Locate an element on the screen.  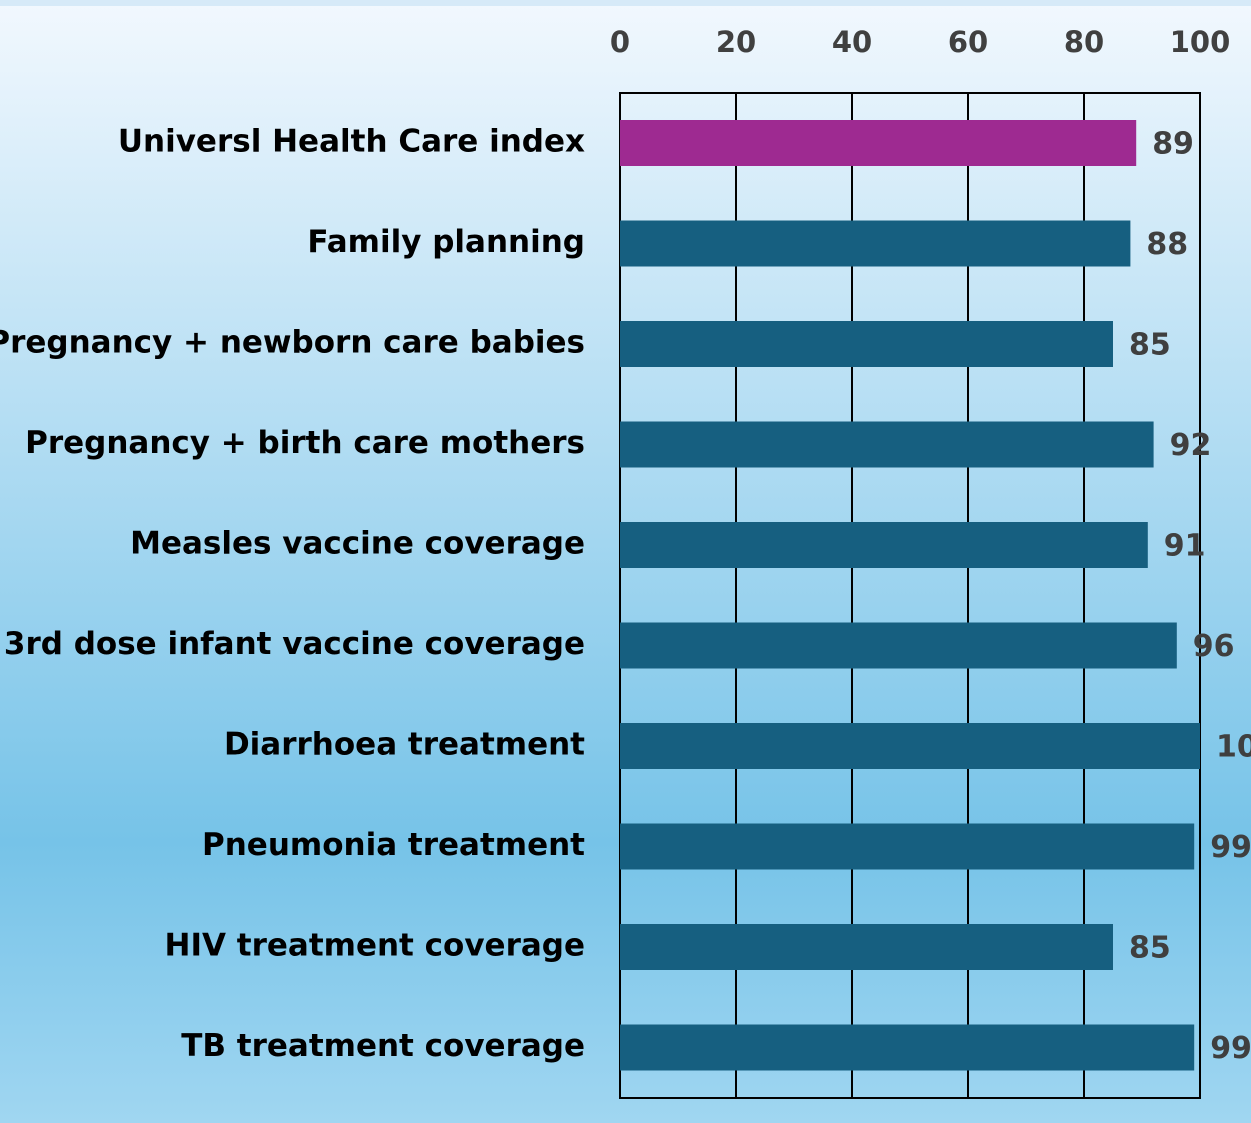
value-label: 96 is located at coordinates (1214, 646).